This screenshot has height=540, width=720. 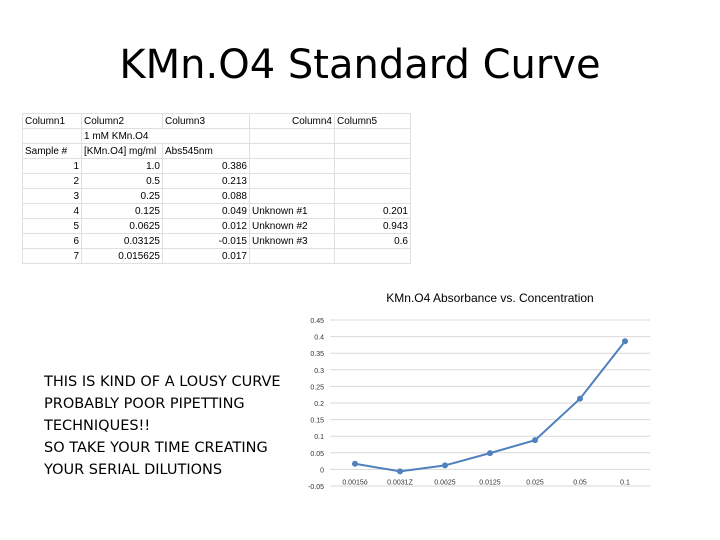 I want to click on table-subheader-row: 1 mM KMn.O4, so click(x=216, y=136).